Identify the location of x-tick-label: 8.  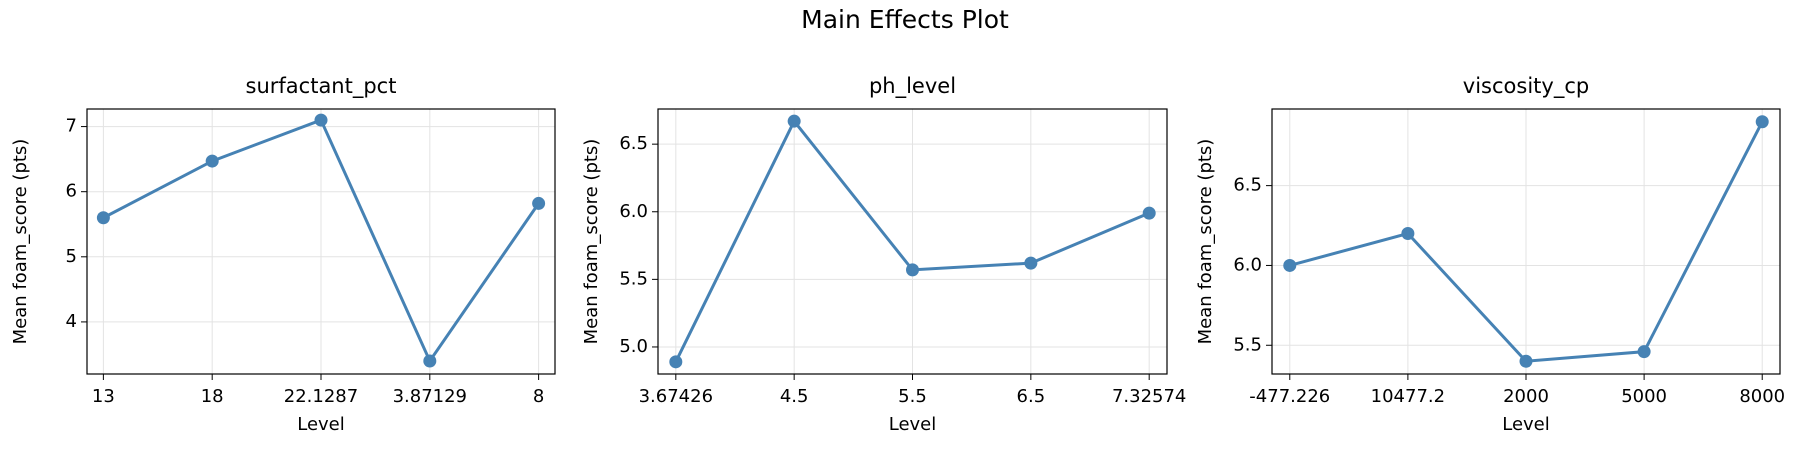
(538, 396).